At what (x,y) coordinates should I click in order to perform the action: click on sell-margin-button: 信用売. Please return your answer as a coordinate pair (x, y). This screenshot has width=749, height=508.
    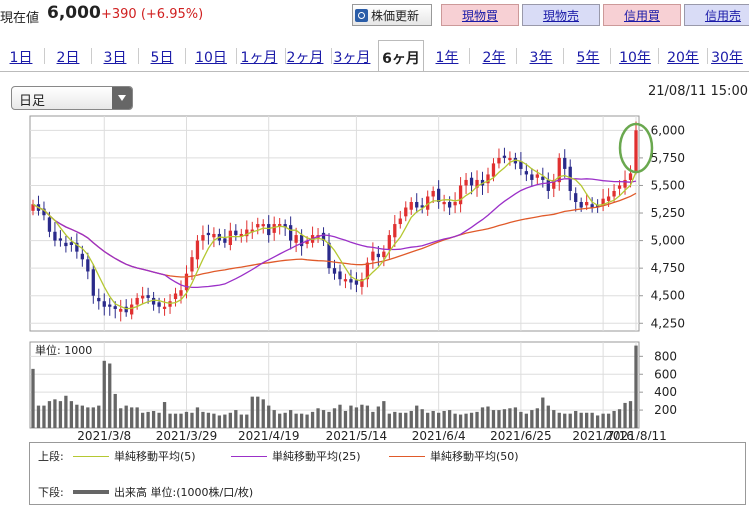
    Looking at the image, I should click on (716, 15).